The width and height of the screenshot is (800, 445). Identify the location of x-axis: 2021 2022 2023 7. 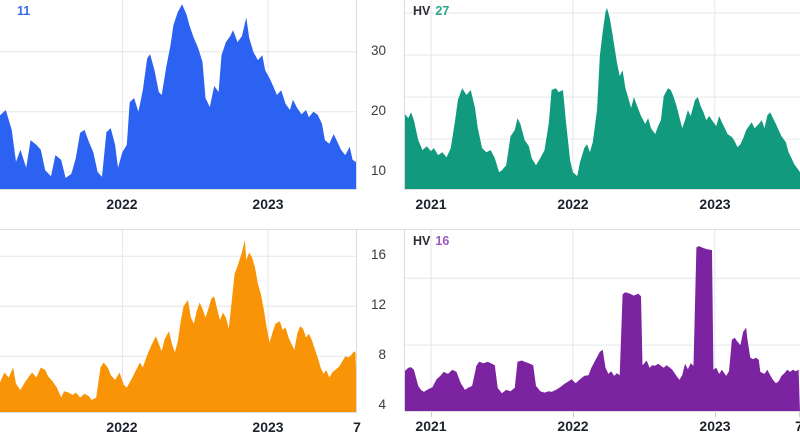
(602, 428).